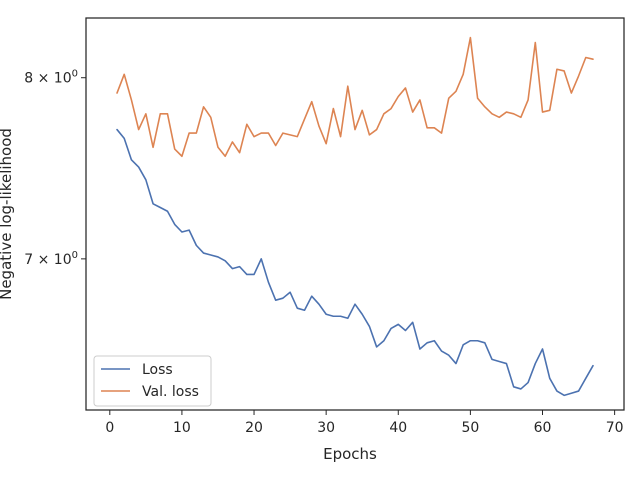  What do you see at coordinates (170, 392) in the screenshot?
I see `legend-label-1: Val. loss` at bounding box center [170, 392].